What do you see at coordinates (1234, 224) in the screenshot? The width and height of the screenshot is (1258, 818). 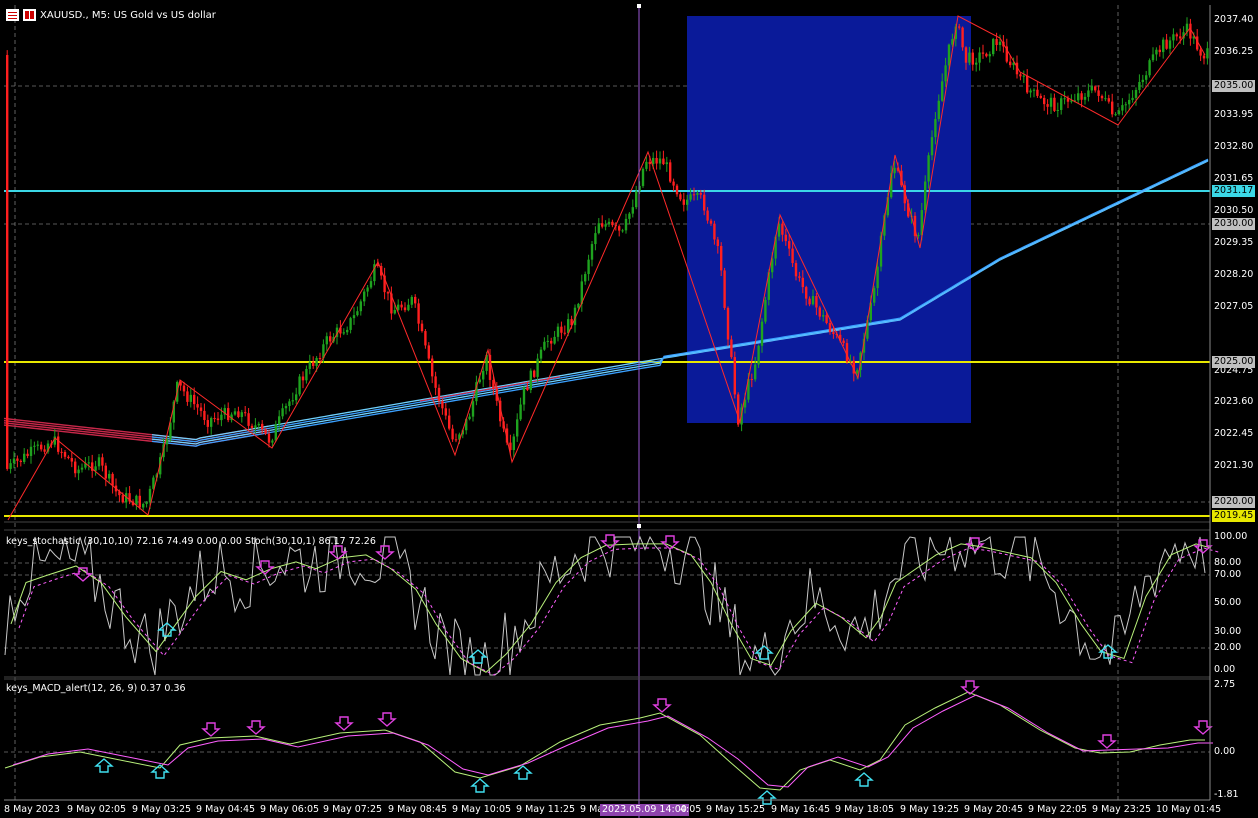 I see `price-tag: 2030.00` at bounding box center [1234, 224].